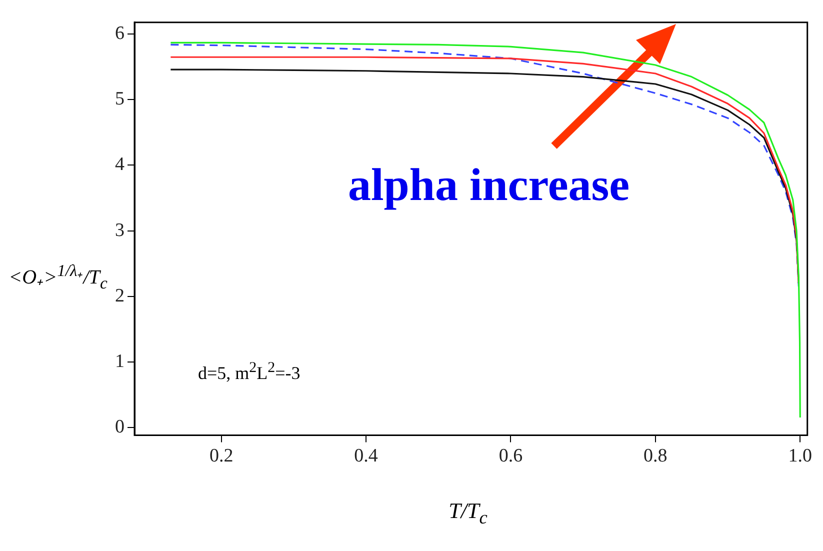  I want to click on x-tick-label: 0.4, so click(366, 456).